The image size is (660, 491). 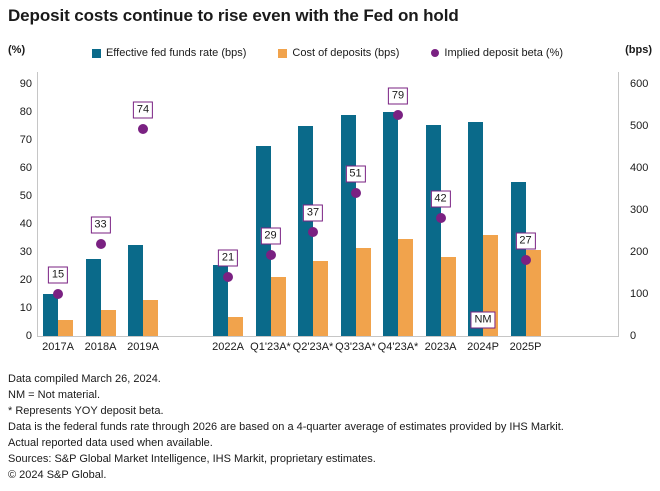 I want to click on deposit-beta-value-label: 21, so click(x=228, y=258).